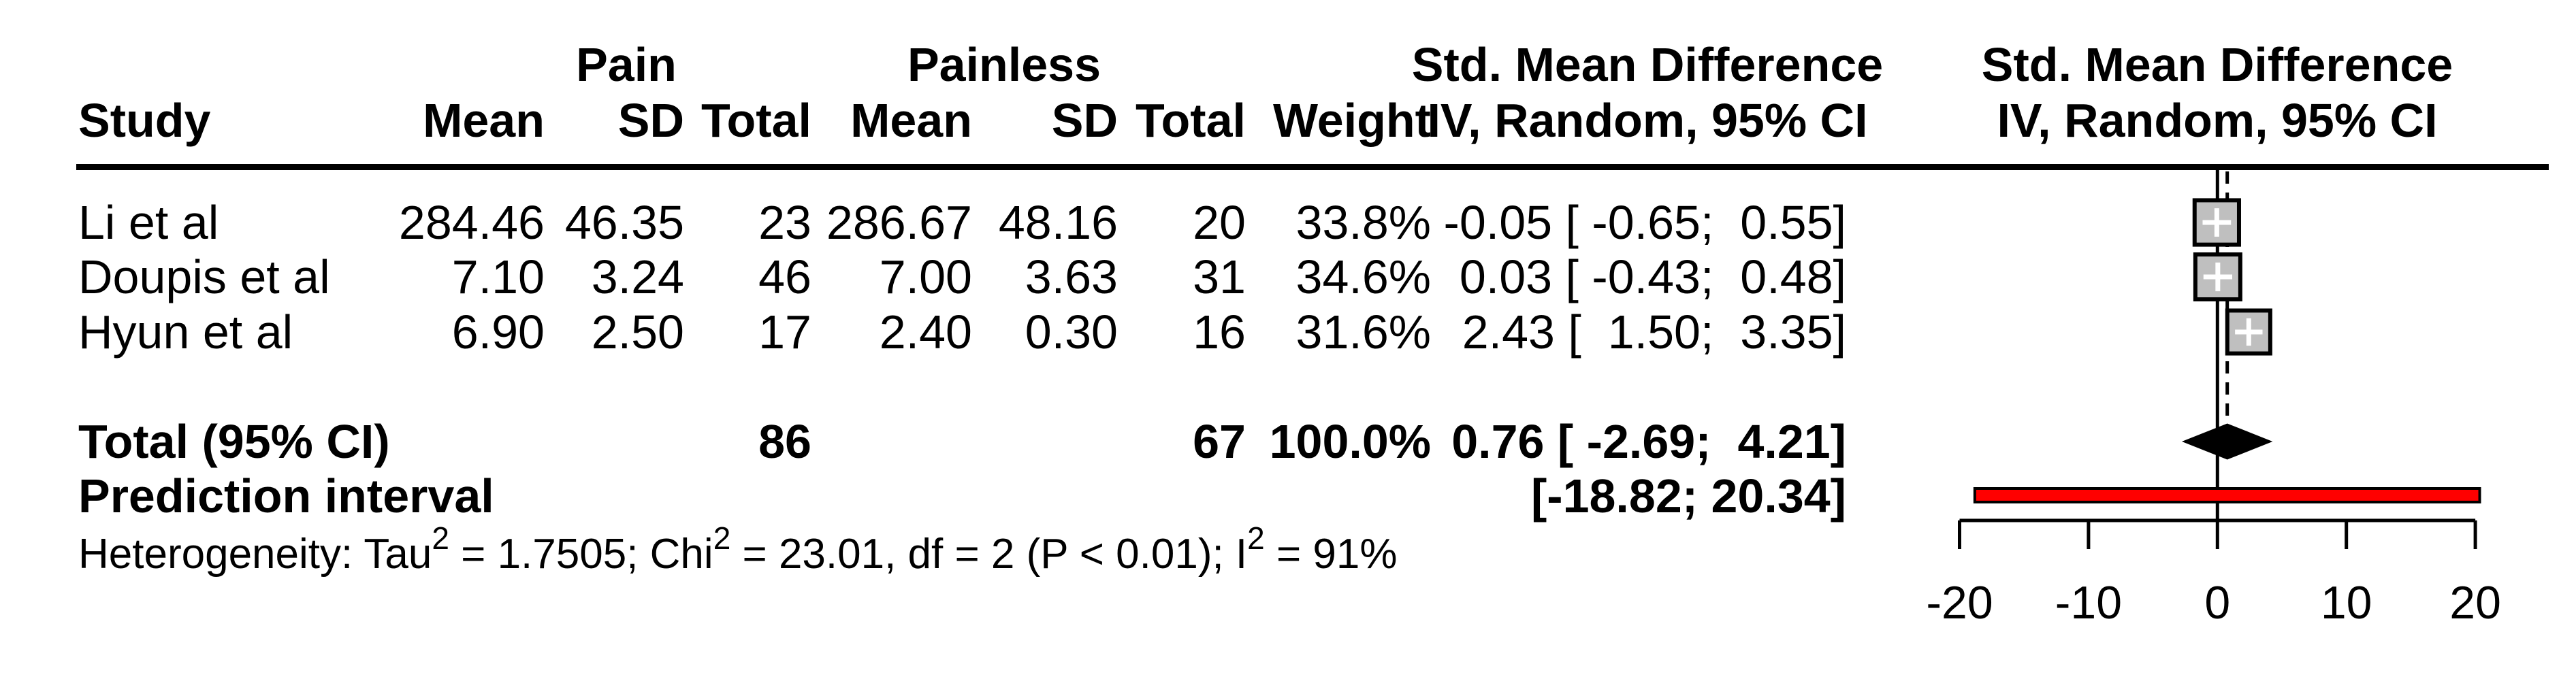 This screenshot has width=2576, height=681. Describe the element at coordinates (638, 276) in the screenshot. I see `cell-pain_sd: 3.24` at that location.